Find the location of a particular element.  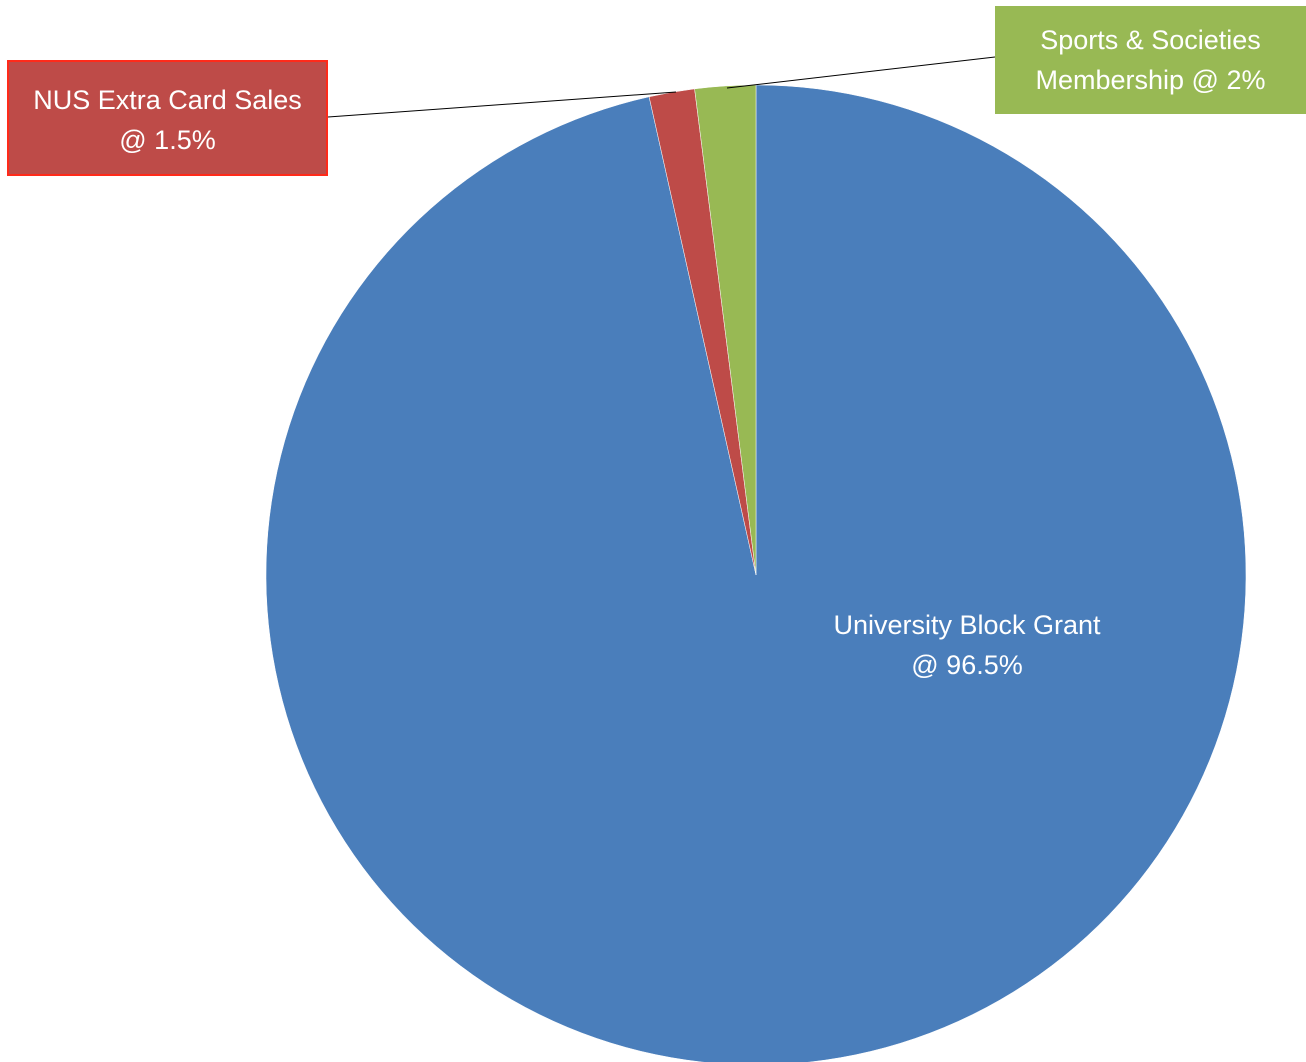

nus-extra-card-data-label: NUS Extra Card Sales @ 1.5% is located at coordinates (167, 118).